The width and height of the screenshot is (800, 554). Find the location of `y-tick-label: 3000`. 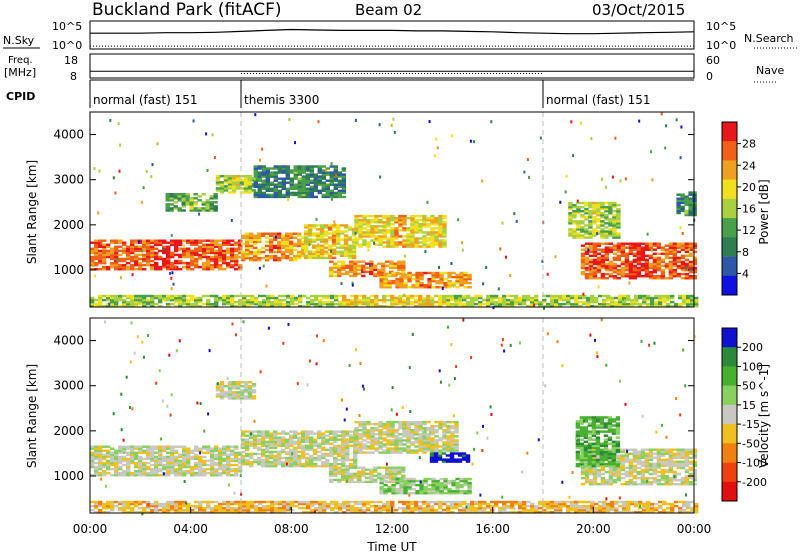

y-tick-label: 3000 is located at coordinates (68, 180).